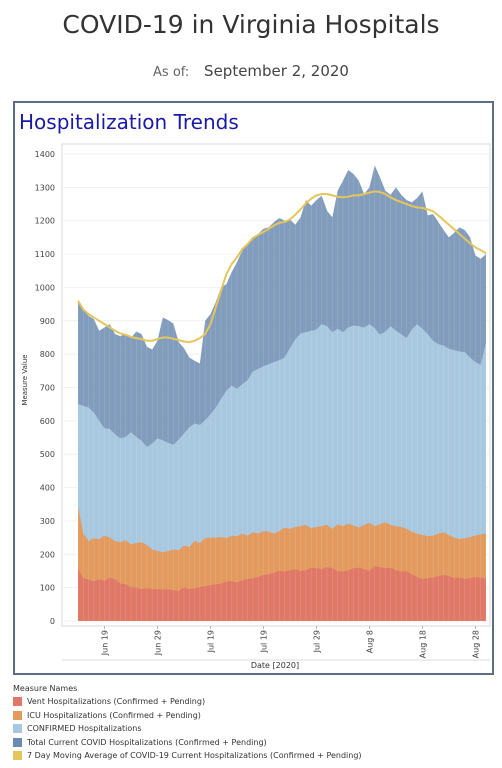 This screenshot has width=502, height=768. Describe the element at coordinates (316, 641) in the screenshot. I see `x-tick-label: Jul 29` at that location.